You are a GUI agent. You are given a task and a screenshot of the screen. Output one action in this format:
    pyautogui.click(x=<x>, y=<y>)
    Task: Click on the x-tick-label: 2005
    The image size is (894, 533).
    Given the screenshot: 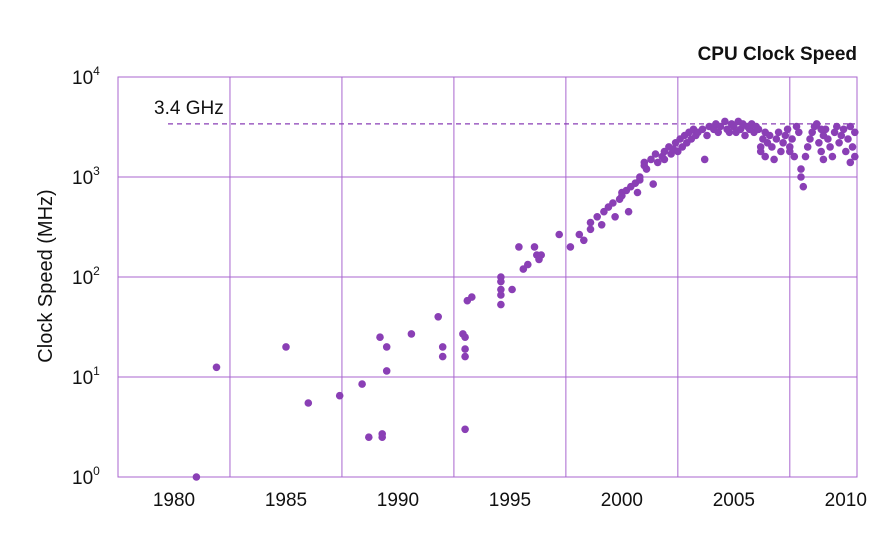 What is the action you would take?
    pyautogui.click(x=734, y=500)
    